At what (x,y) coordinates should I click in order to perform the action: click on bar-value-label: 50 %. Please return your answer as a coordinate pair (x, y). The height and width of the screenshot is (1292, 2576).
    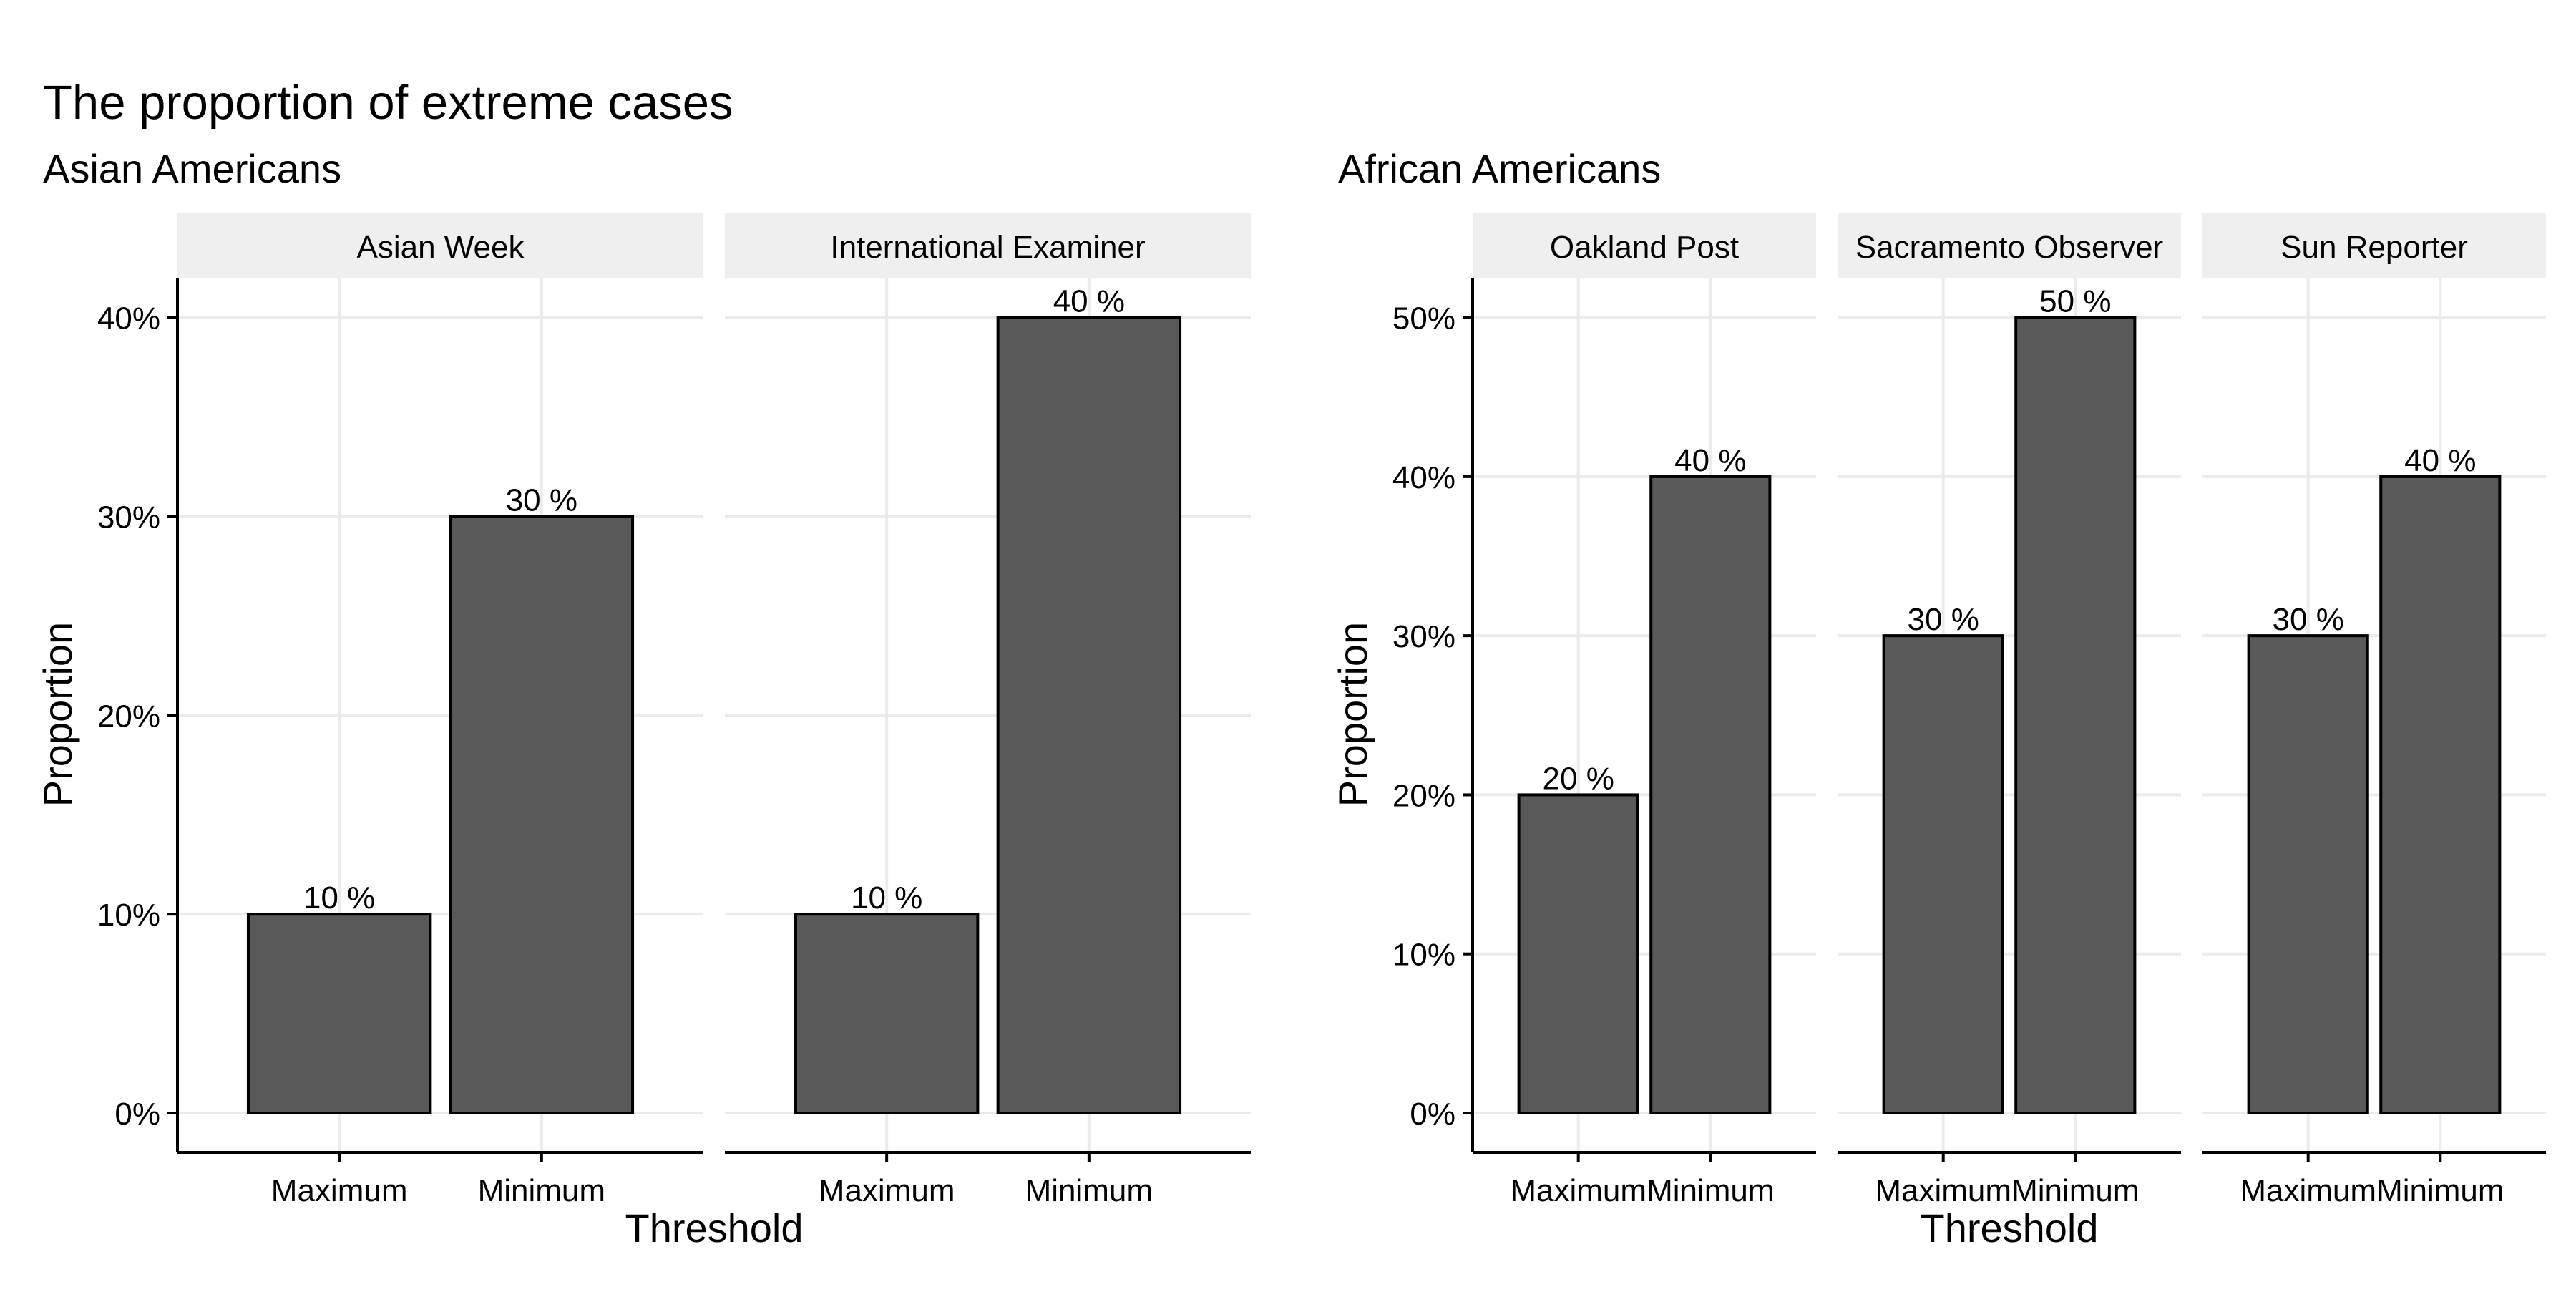
    Looking at the image, I should click on (2075, 301).